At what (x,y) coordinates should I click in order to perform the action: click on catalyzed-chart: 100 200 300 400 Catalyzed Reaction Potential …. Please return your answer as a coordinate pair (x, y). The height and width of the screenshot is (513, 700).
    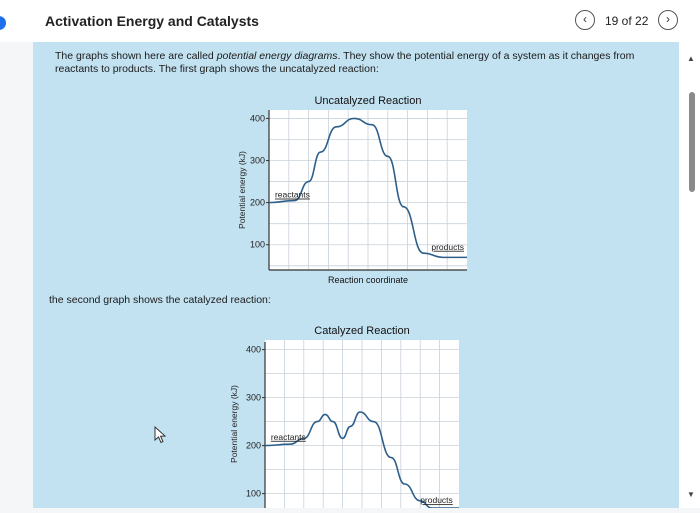
    Looking at the image, I should click on (345, 414).